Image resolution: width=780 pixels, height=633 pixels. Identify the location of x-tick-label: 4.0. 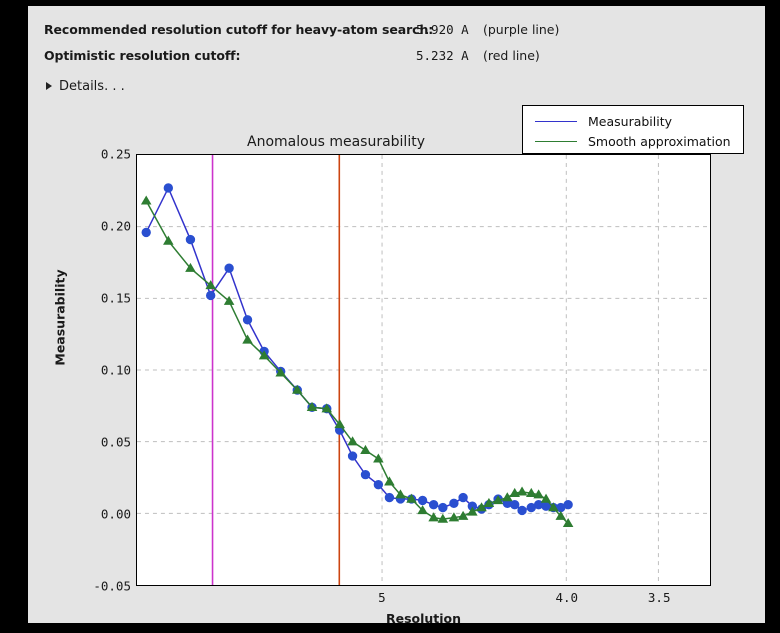
(567, 597).